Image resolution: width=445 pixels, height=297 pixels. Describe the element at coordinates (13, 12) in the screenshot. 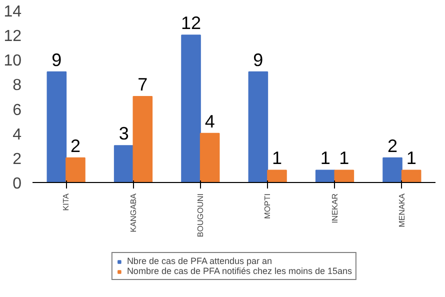

I see `y-tick-label: 14` at that location.